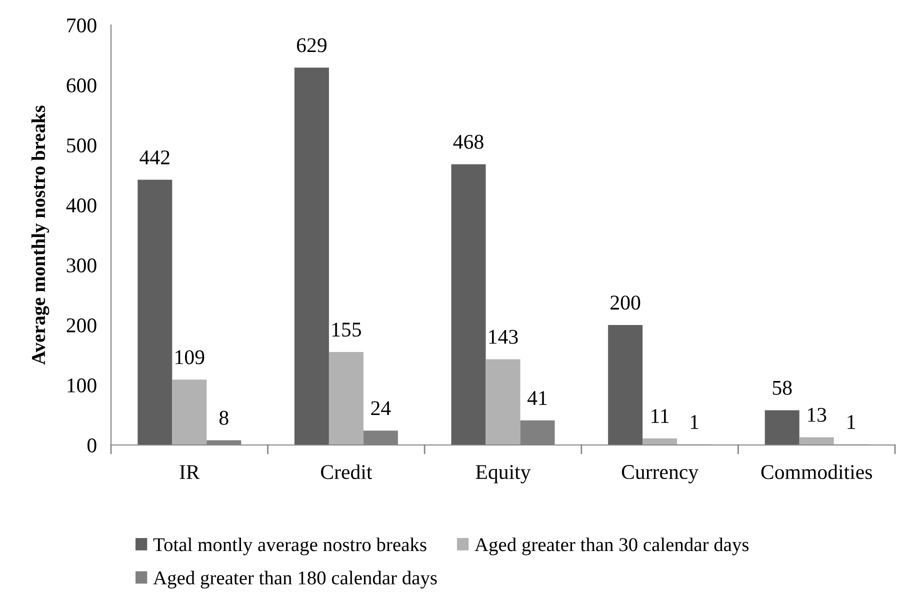 The width and height of the screenshot is (897, 606). I want to click on legend-label: Total montly average nostro breaks, so click(289, 547).